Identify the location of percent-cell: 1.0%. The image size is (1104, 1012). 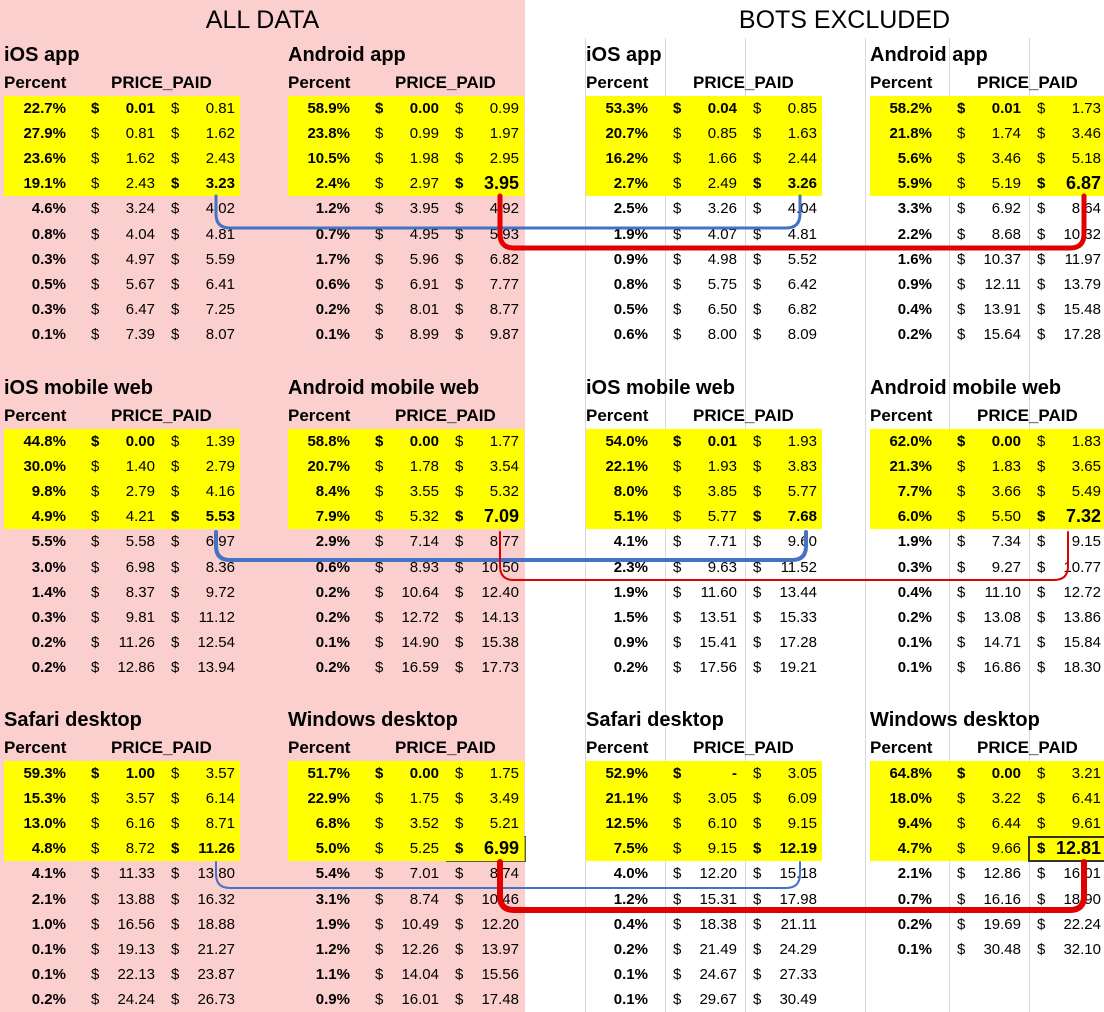
(48, 924).